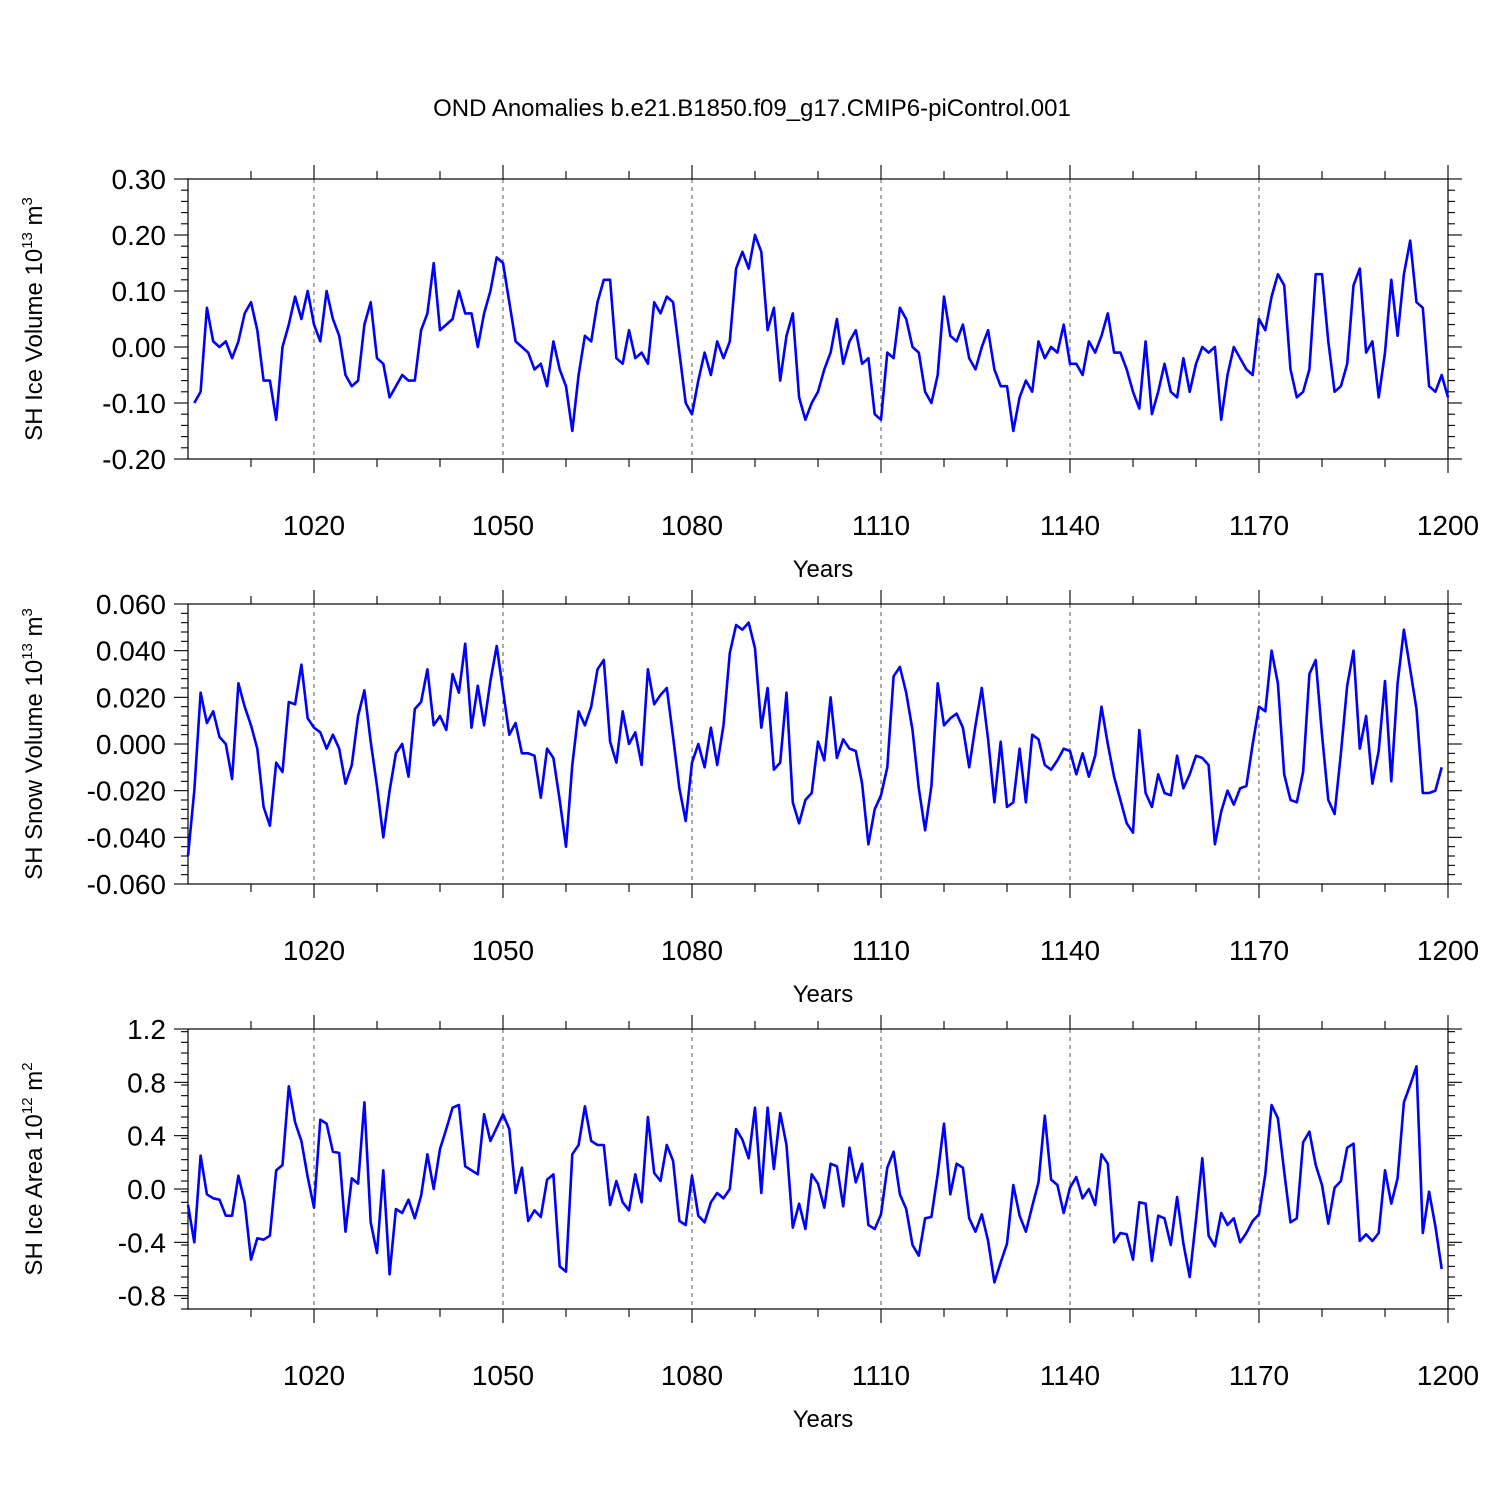 This screenshot has width=1500, height=1500. I want to click on y-tick-label: 0.00, so click(139, 347).